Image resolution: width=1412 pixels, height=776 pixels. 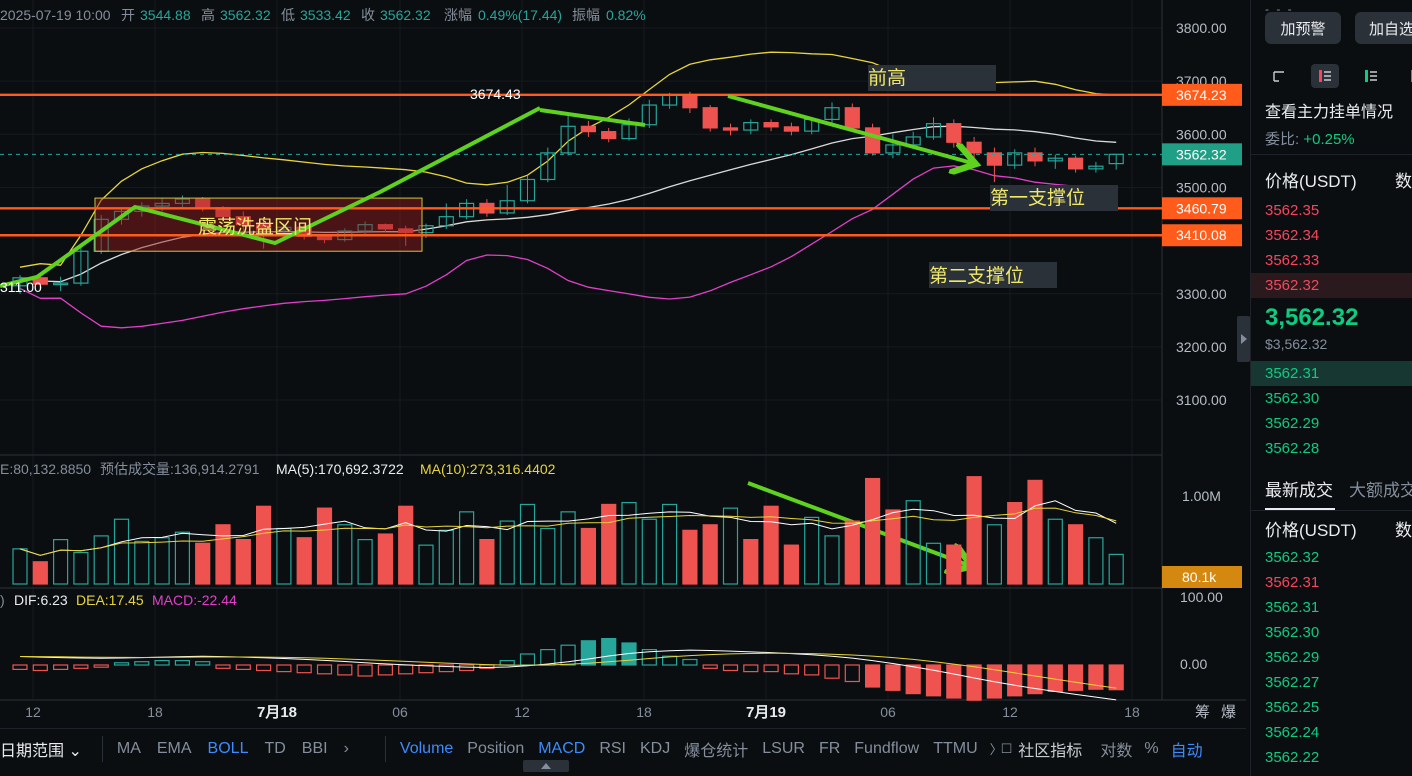 What do you see at coordinates (1296, 344) in the screenshot?
I see `mid-price-usd: $3,562.32` at bounding box center [1296, 344].